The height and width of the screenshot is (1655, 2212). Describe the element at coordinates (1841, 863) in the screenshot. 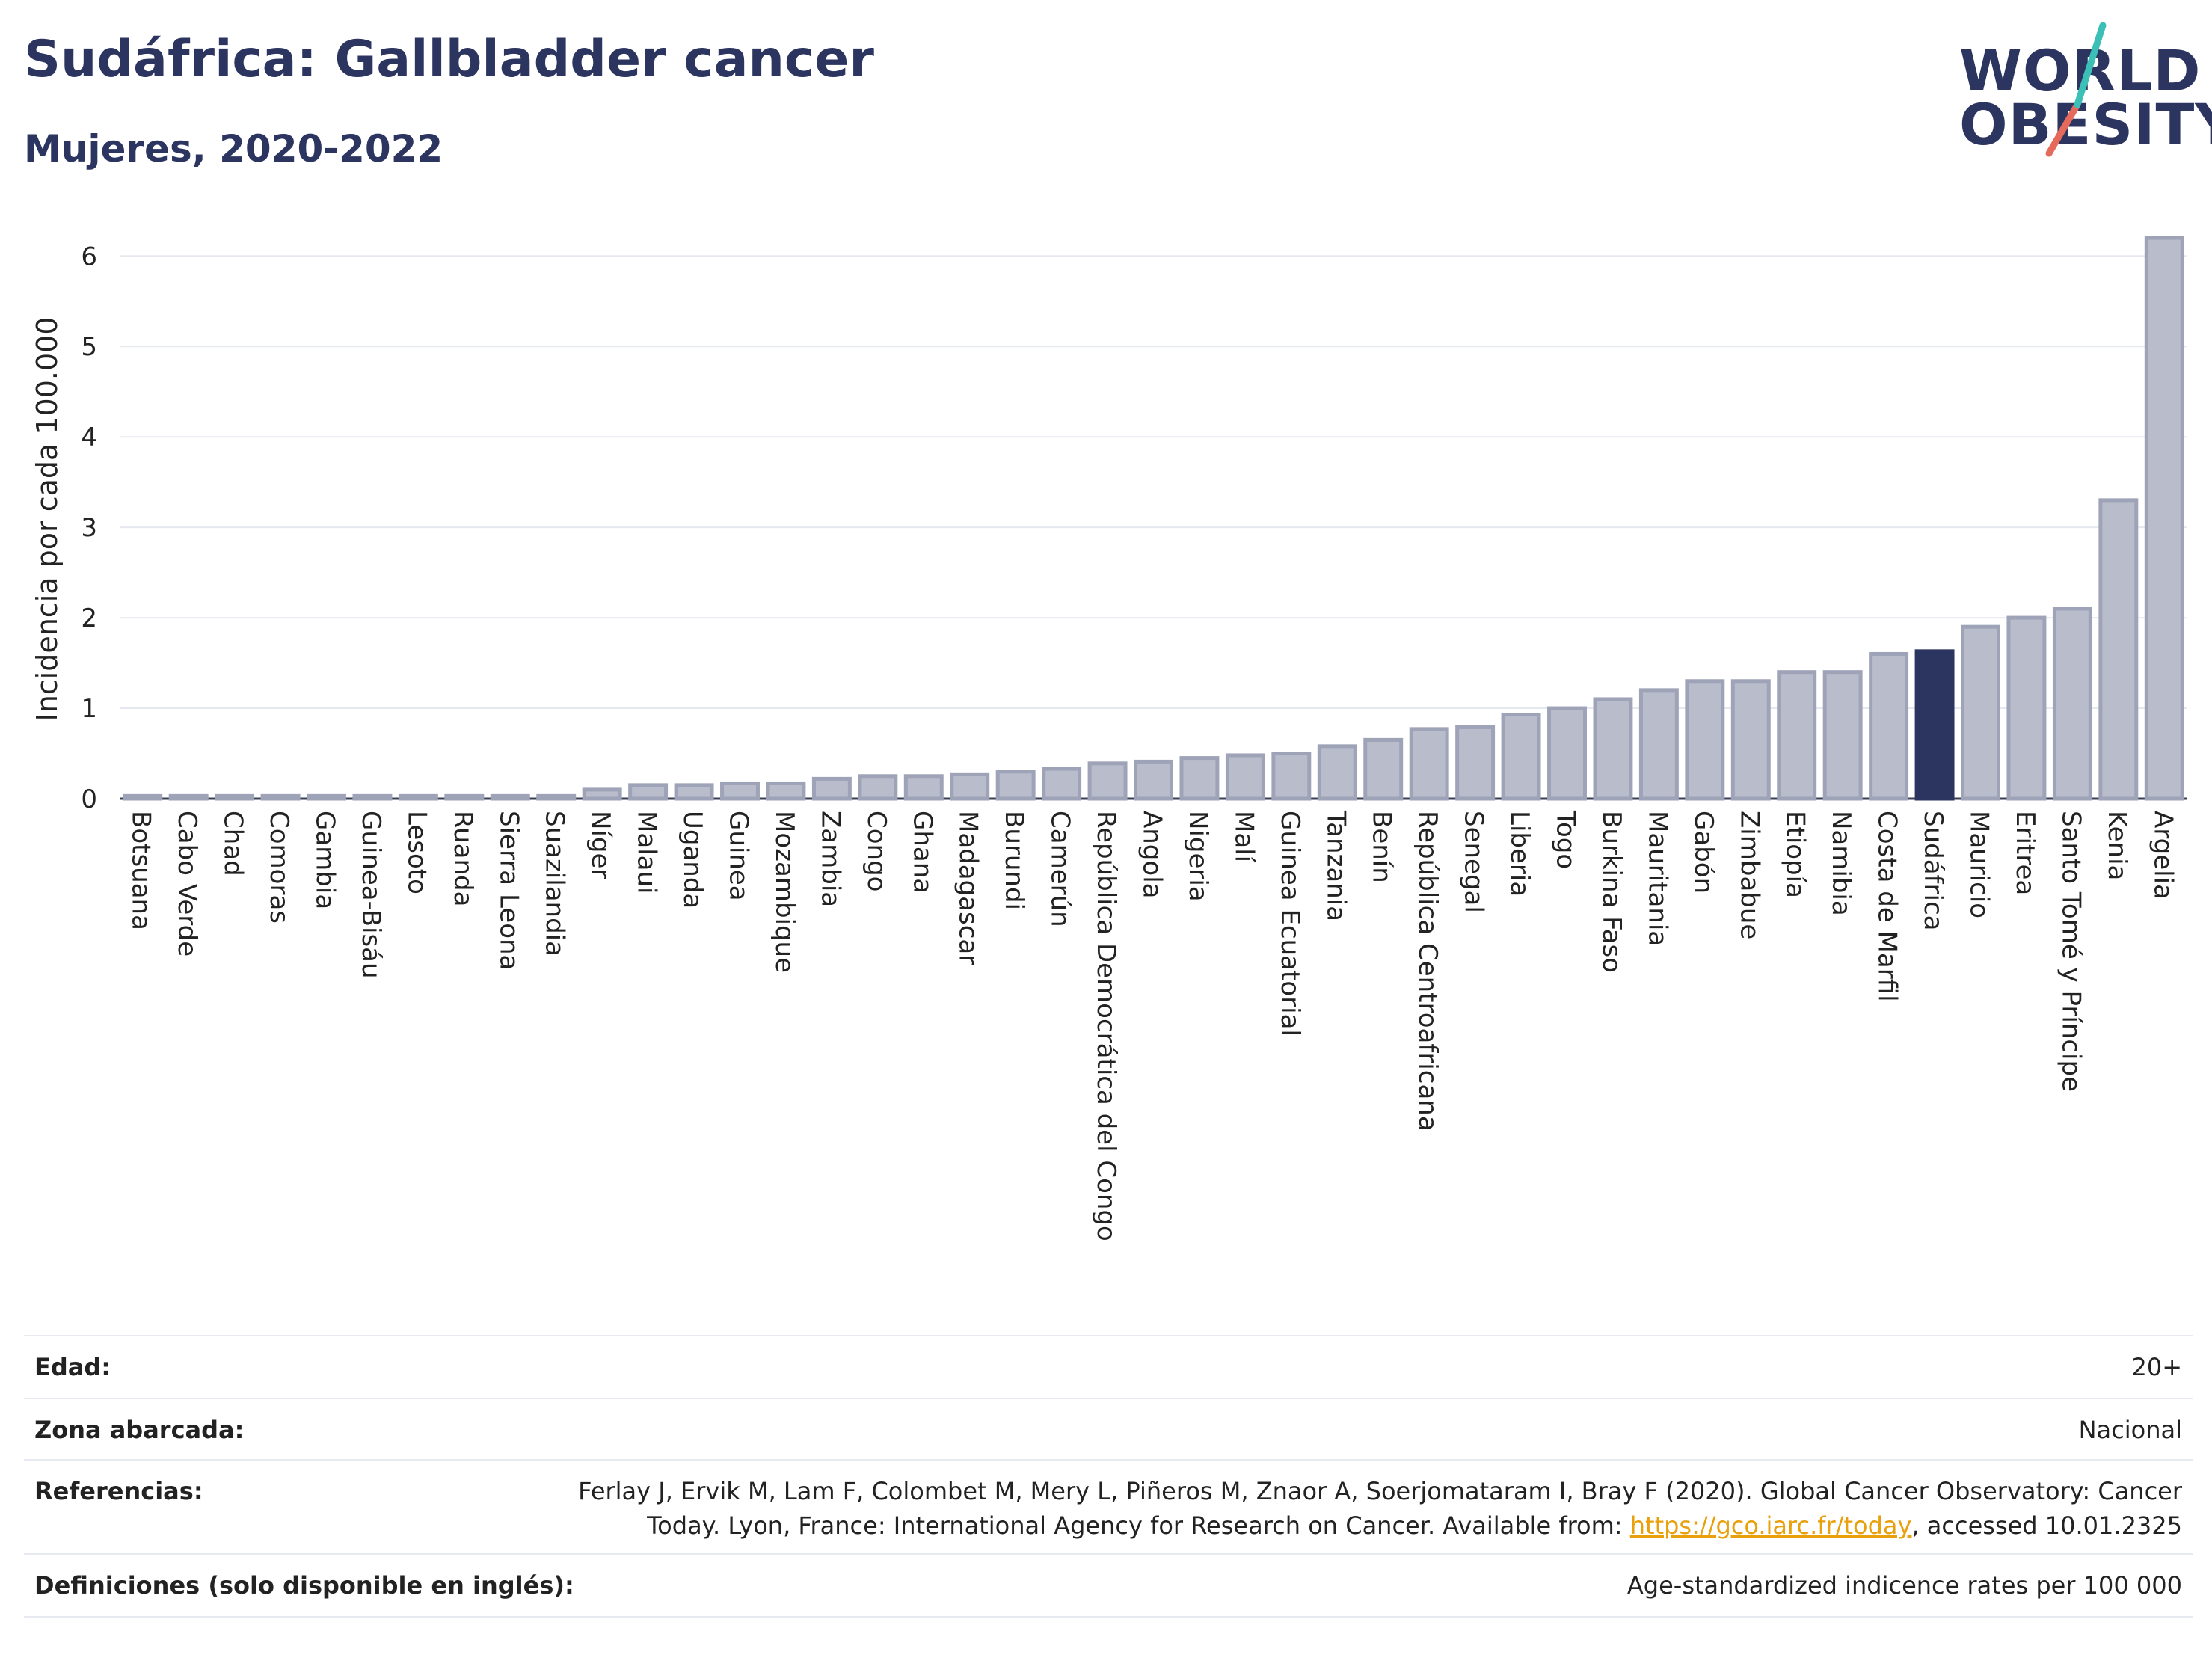

I see `x-tick-label: Namibia` at that location.